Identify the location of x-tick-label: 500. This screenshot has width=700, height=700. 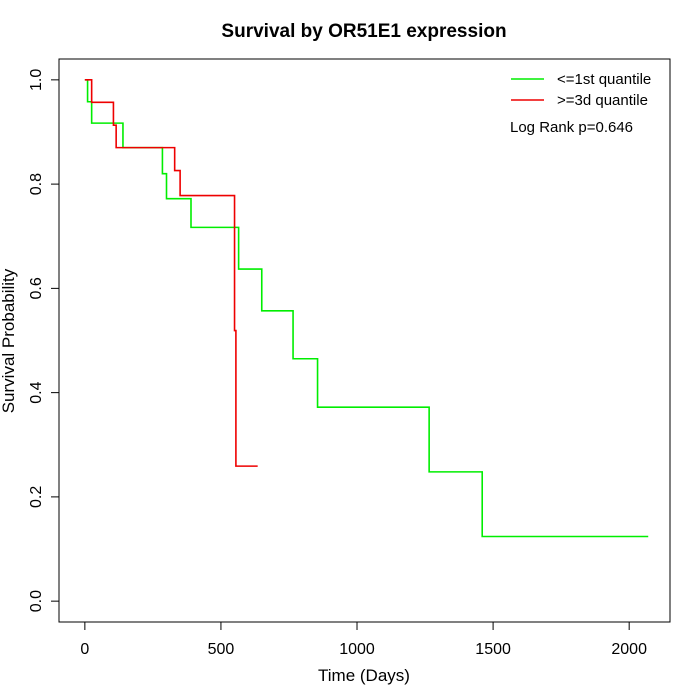
(221, 649).